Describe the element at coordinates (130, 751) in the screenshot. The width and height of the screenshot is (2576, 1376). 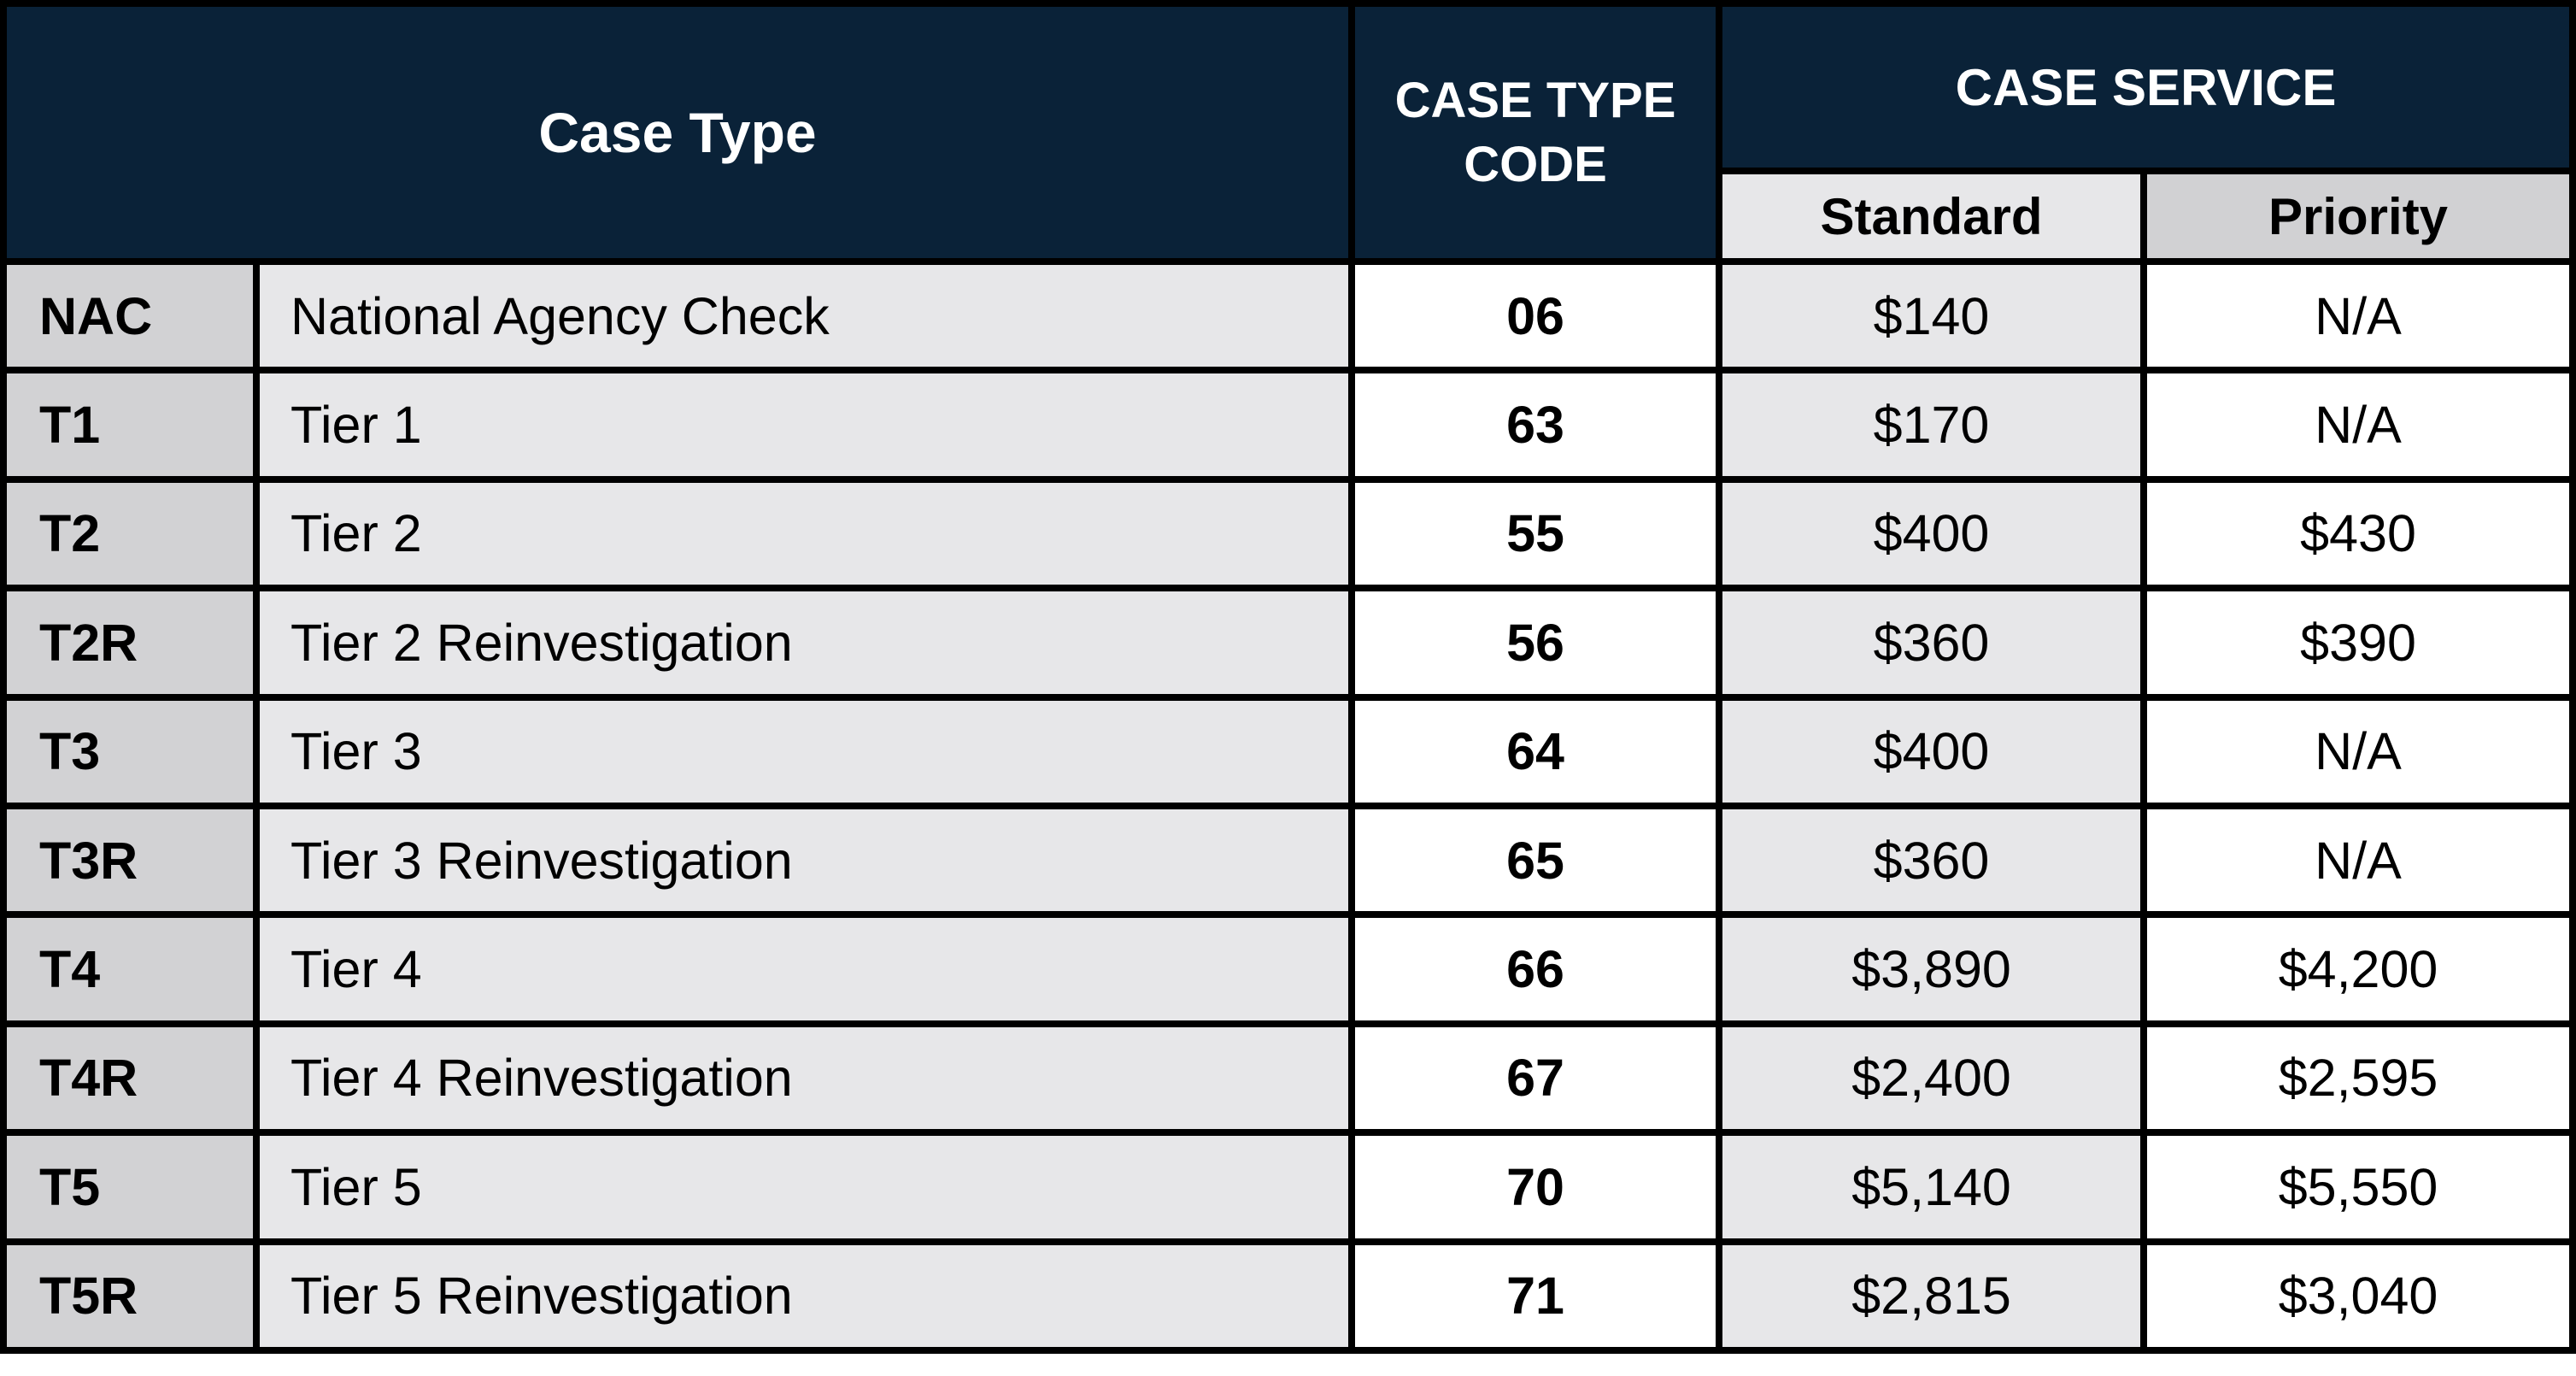
I see `case-abbr: T3` at that location.